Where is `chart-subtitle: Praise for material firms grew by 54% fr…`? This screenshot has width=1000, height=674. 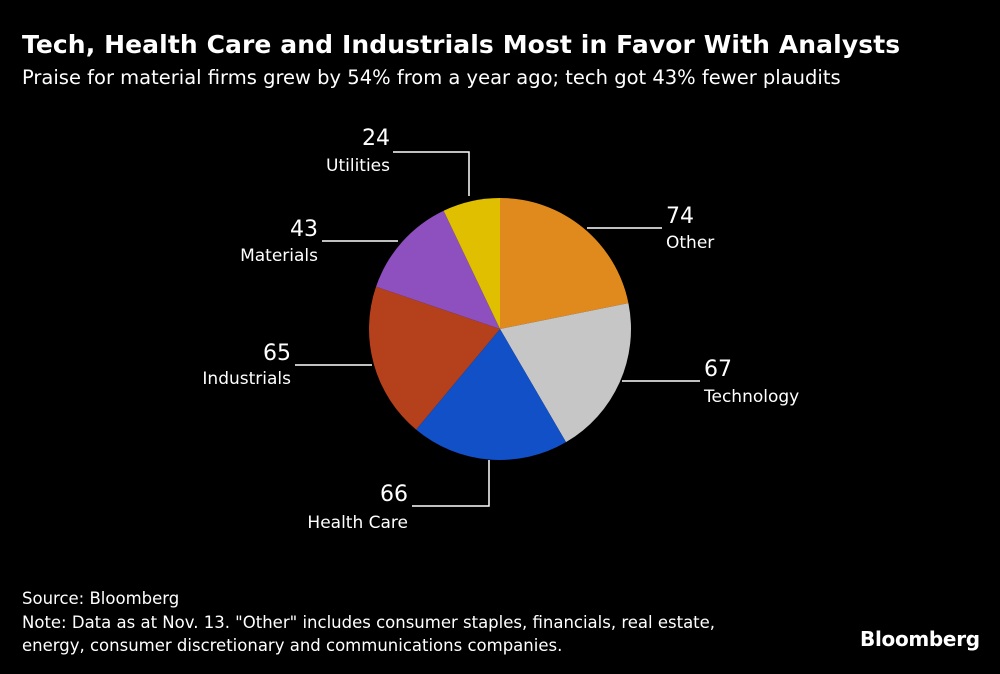
chart-subtitle: Praise for material firms grew by 54% fr… is located at coordinates (431, 77).